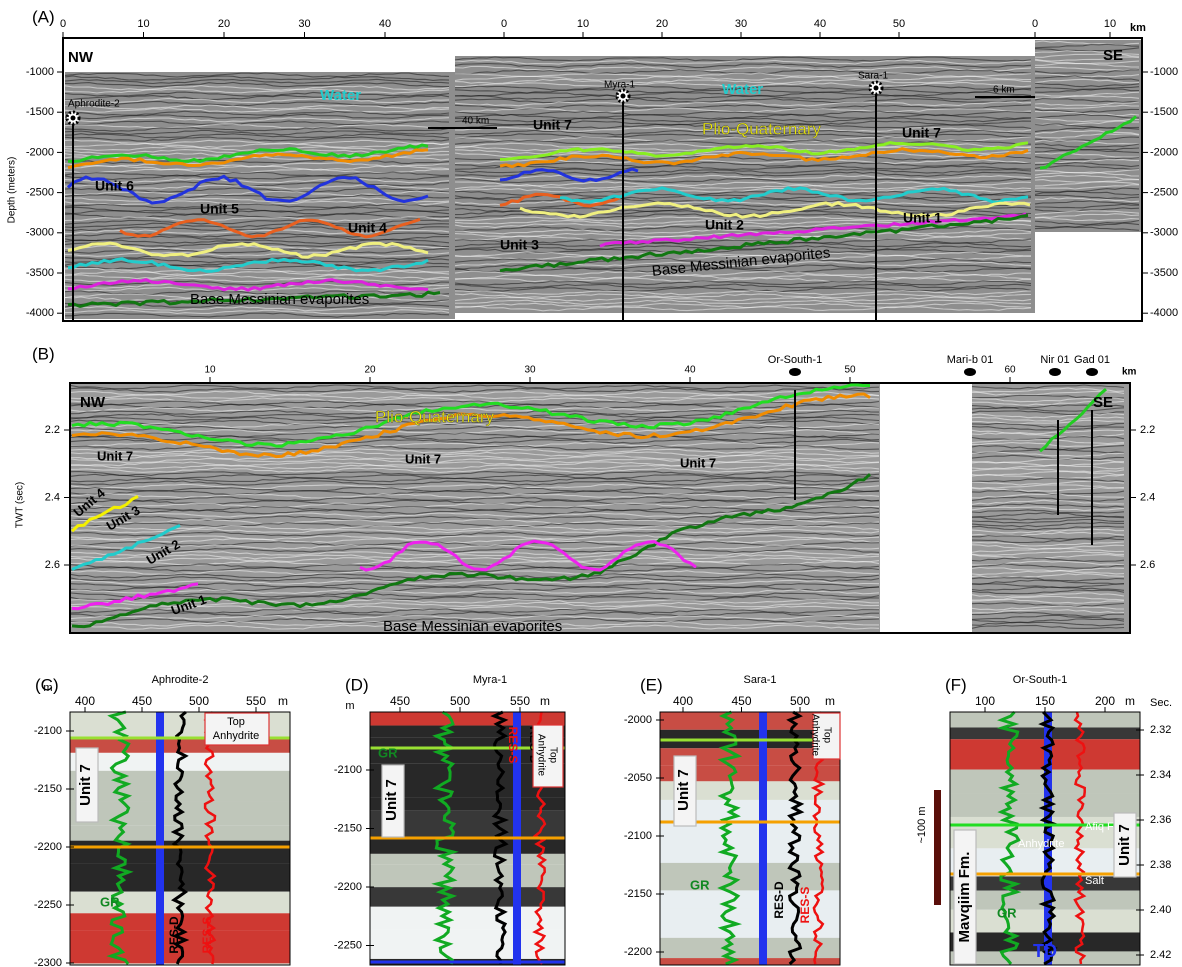 The width and height of the screenshot is (1182, 967). Describe the element at coordinates (40, 193) in the screenshot. I see `y-tick-label: -2500` at that location.